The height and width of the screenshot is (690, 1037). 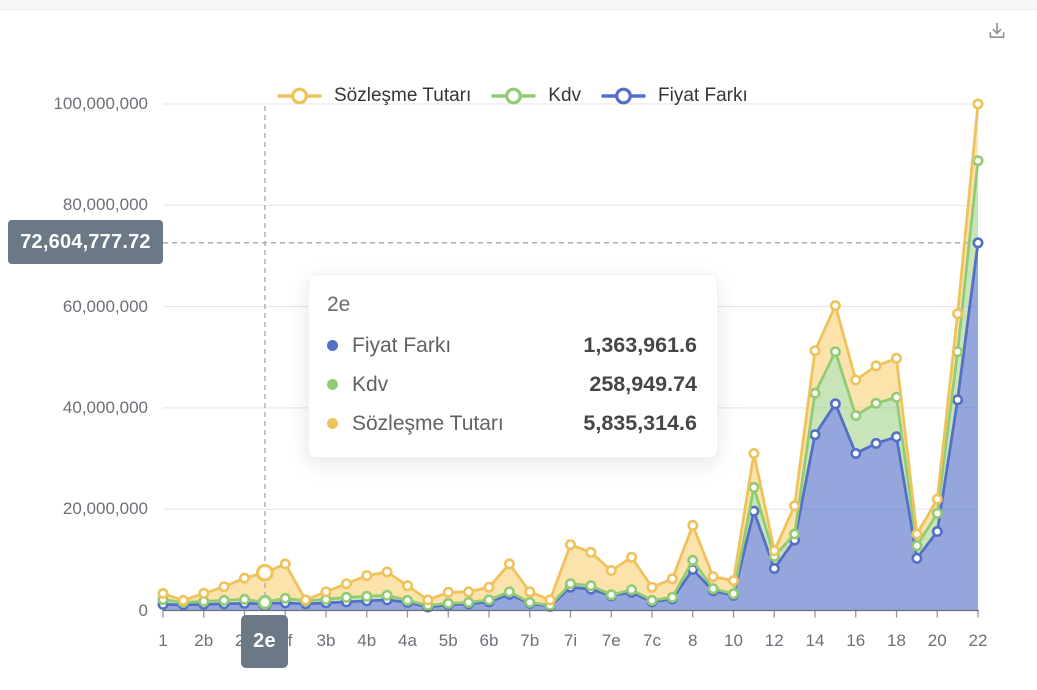 What do you see at coordinates (264, 587) in the screenshot?
I see `highlighted-data-points` at bounding box center [264, 587].